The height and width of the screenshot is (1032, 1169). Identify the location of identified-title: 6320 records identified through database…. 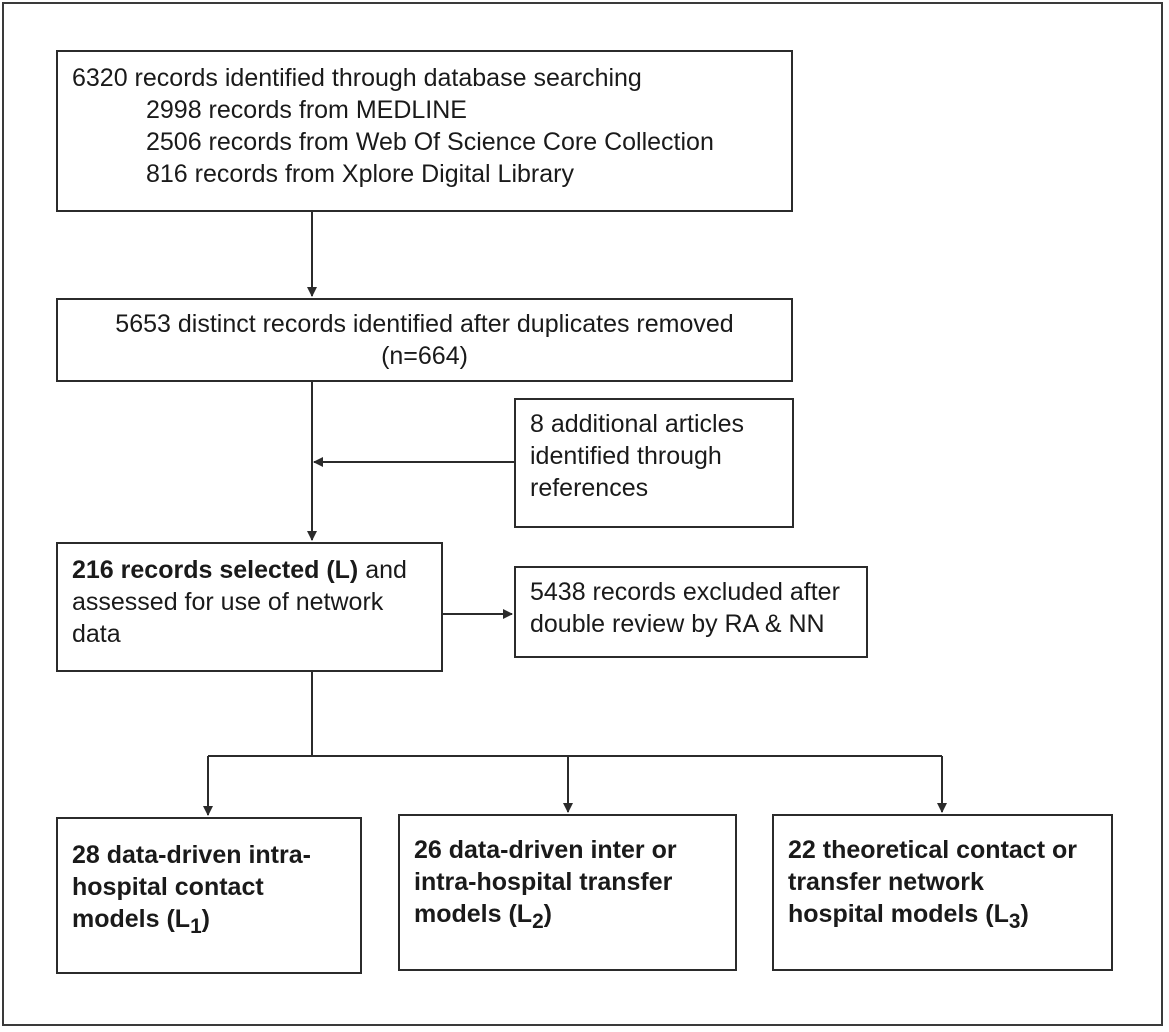
(357, 78).